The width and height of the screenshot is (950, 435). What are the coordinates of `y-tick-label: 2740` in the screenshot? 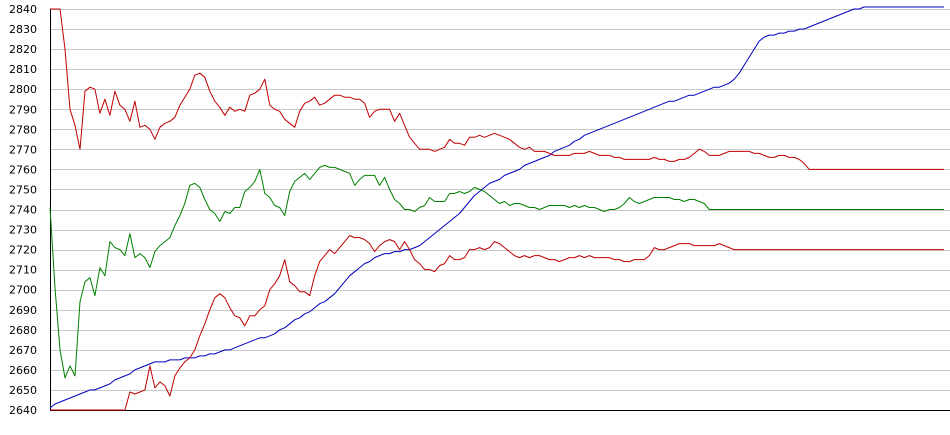 It's located at (23, 210).